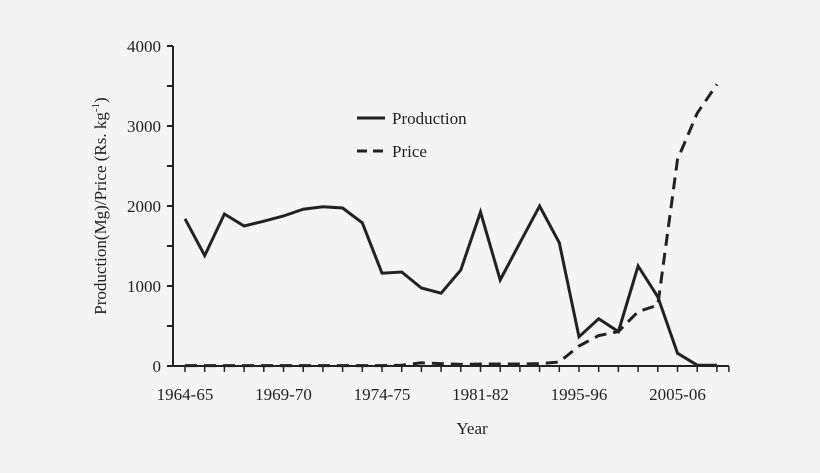 This screenshot has height=473, width=820. I want to click on x-tick-label: 1995-96, so click(579, 394).